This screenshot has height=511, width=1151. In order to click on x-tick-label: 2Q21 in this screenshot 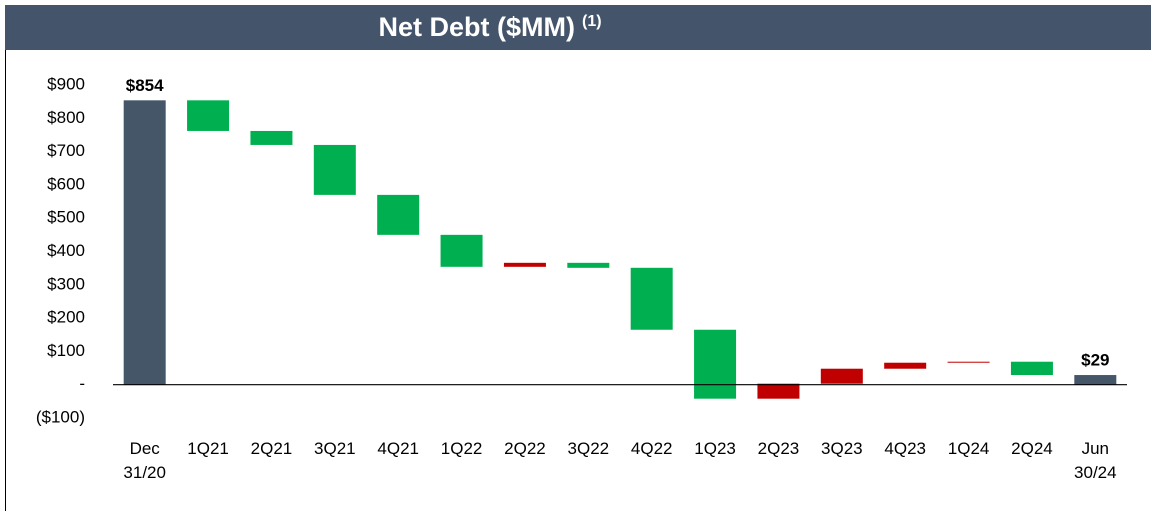, I will do `click(271, 448)`.